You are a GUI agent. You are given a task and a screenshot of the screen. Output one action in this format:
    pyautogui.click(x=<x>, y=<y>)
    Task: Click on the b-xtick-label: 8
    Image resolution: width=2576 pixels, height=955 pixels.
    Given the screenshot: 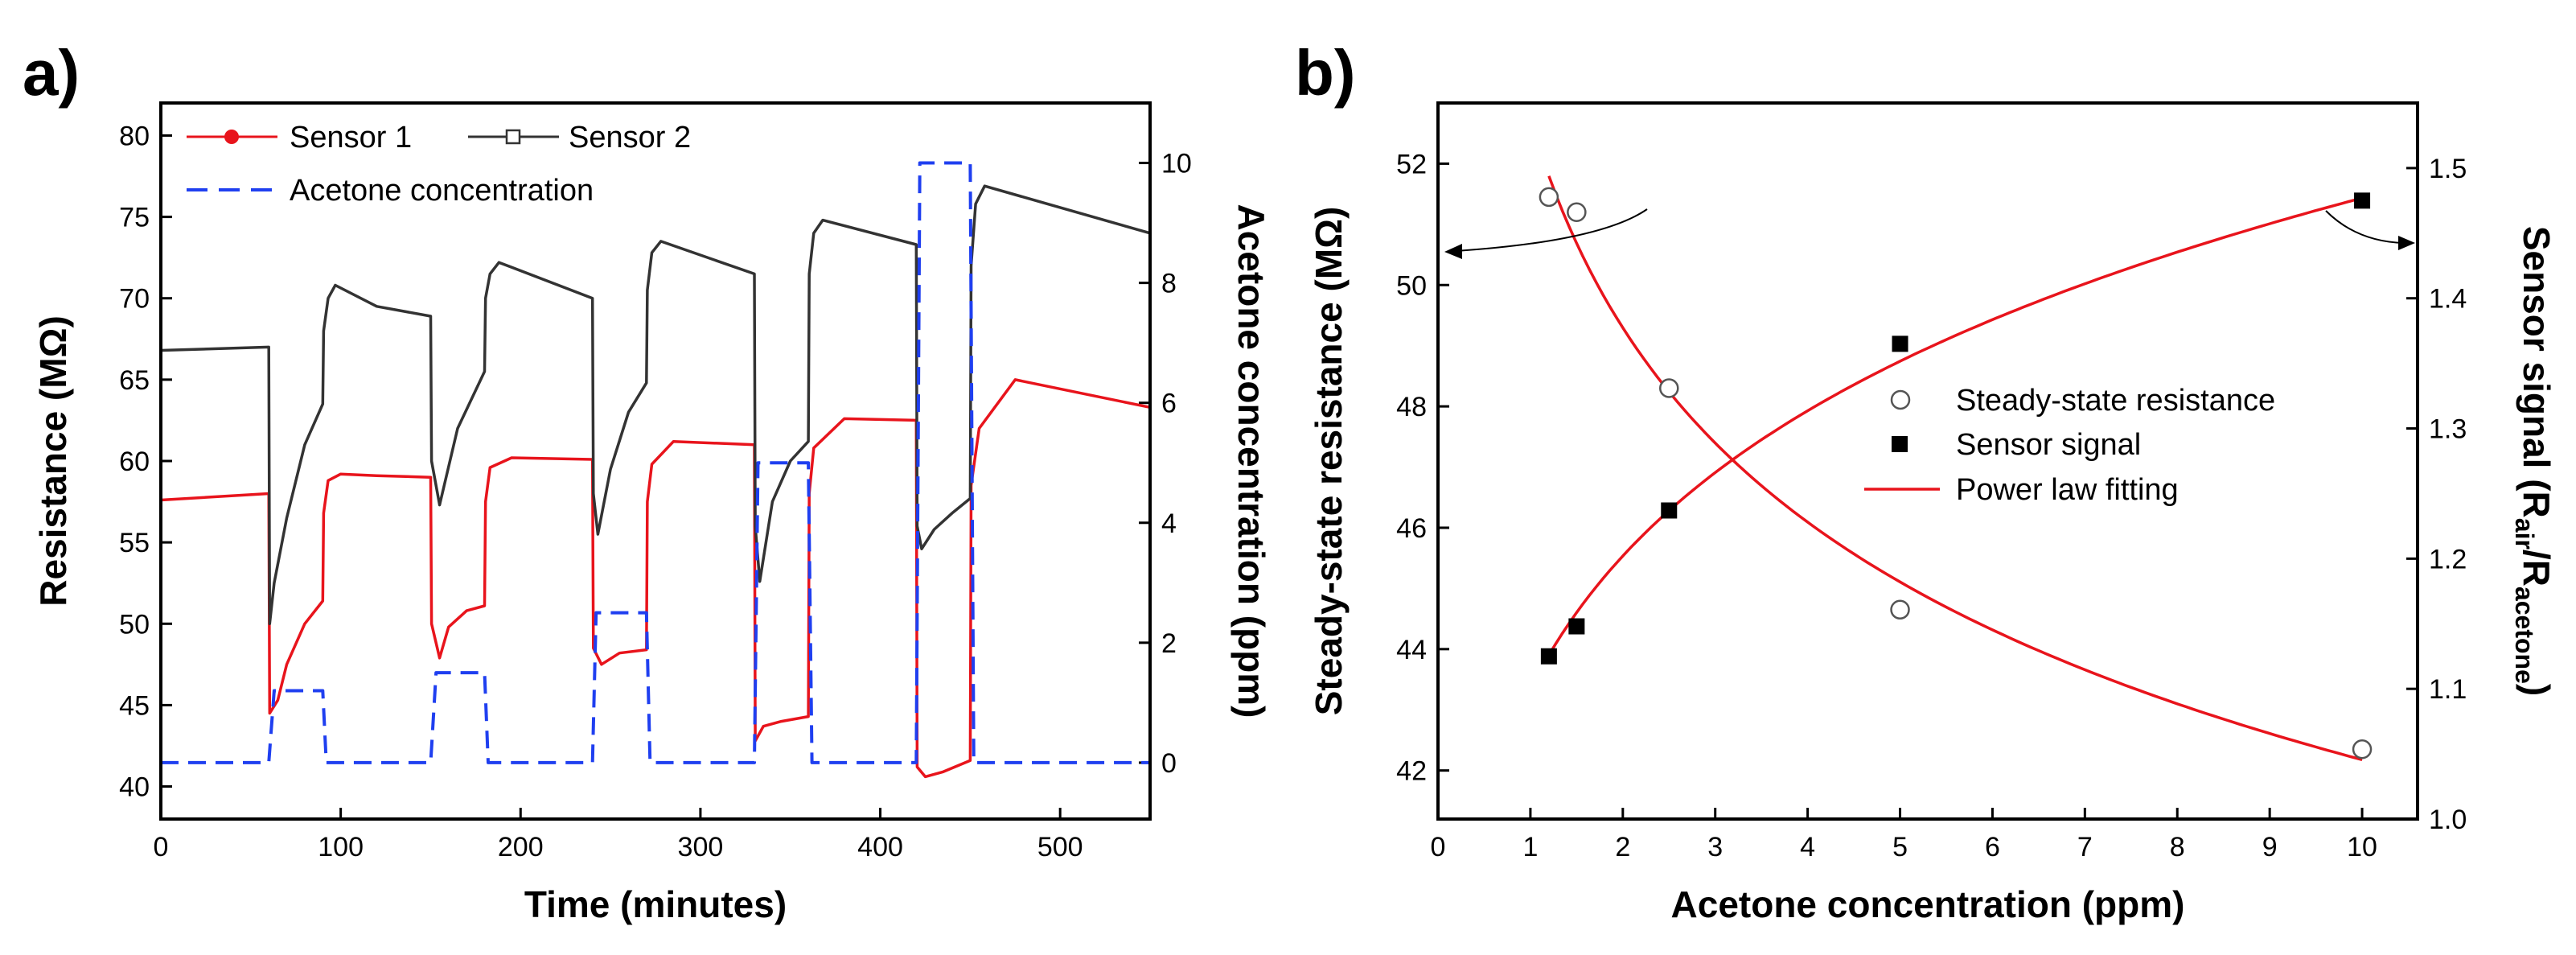 What is the action you would take?
    pyautogui.click(x=2177, y=847)
    